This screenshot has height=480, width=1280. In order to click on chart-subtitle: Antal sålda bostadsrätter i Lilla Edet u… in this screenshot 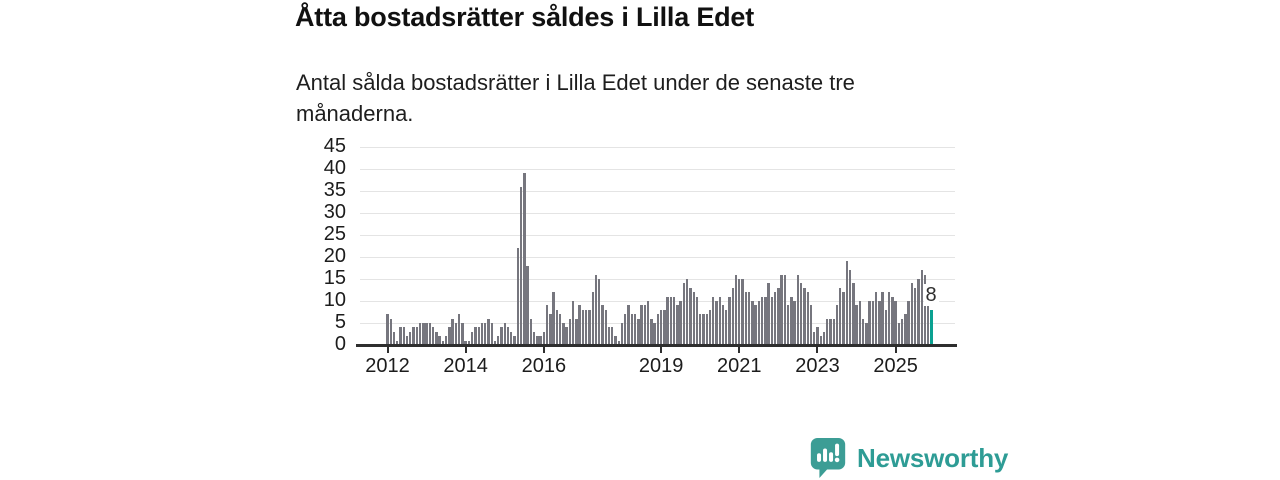, I will do `click(575, 98)`.